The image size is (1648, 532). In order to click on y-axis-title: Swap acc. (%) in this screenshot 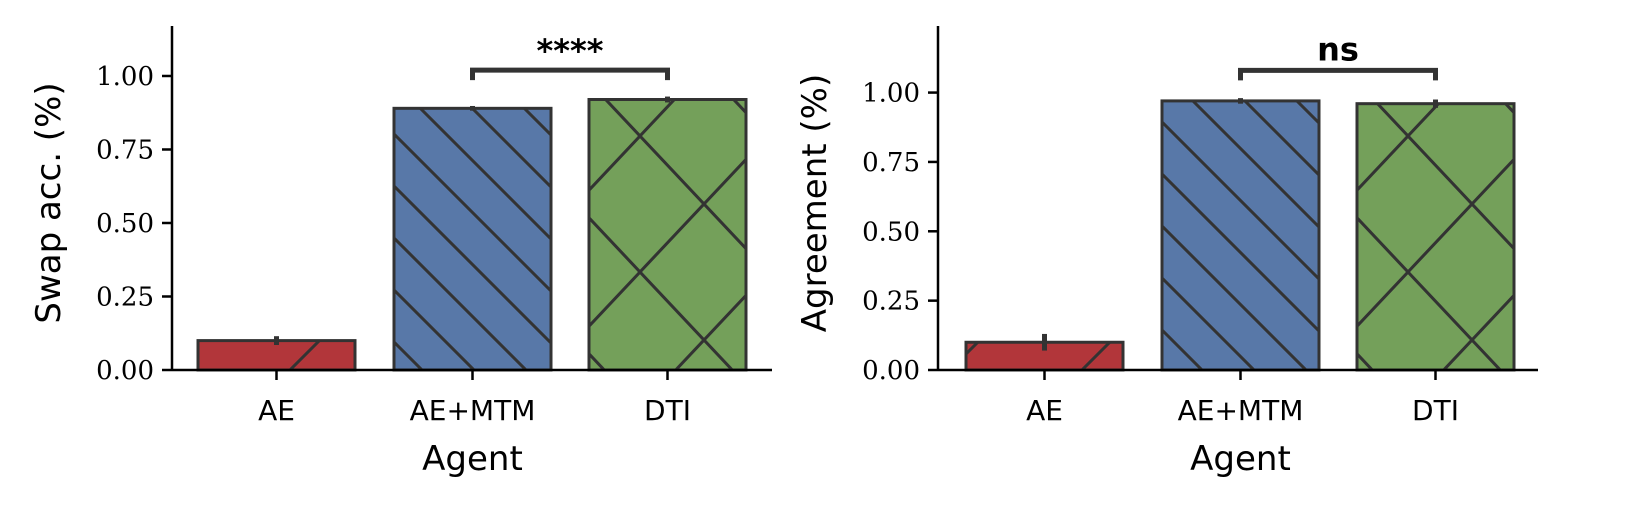, I will do `click(49, 202)`.